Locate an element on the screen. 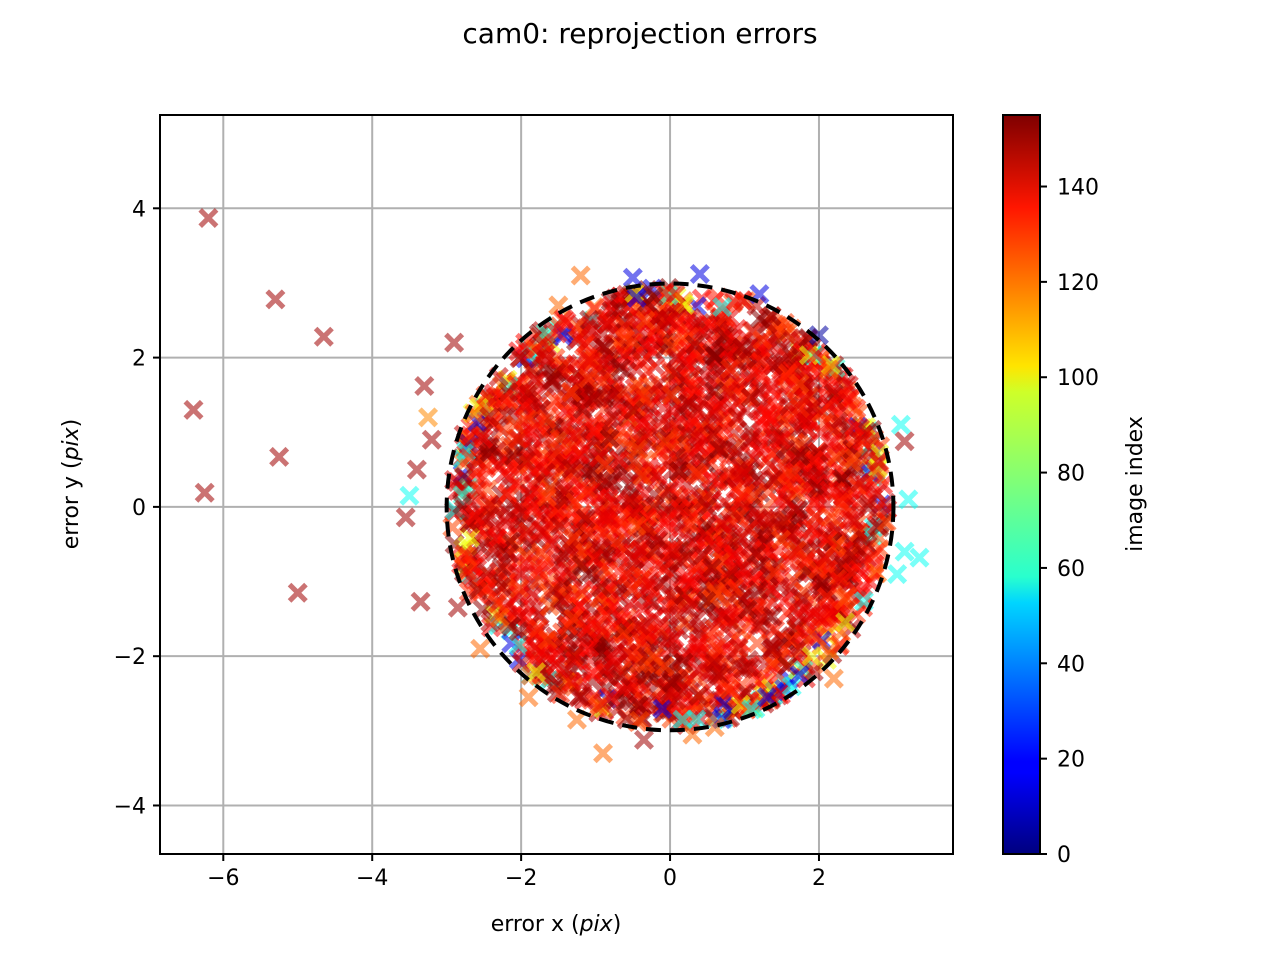  y-axis-label: error y (pix) is located at coordinates (71, 484).